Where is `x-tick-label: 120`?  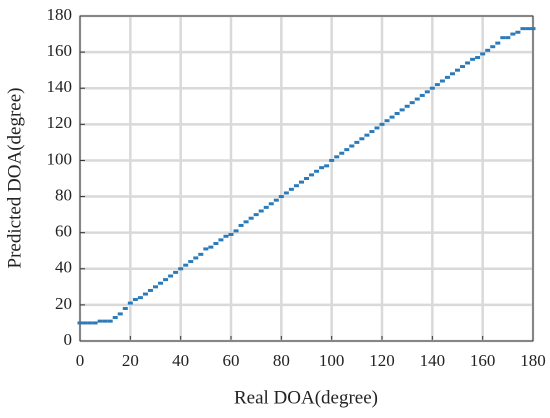
x-tick-label: 120 is located at coordinates (382, 360).